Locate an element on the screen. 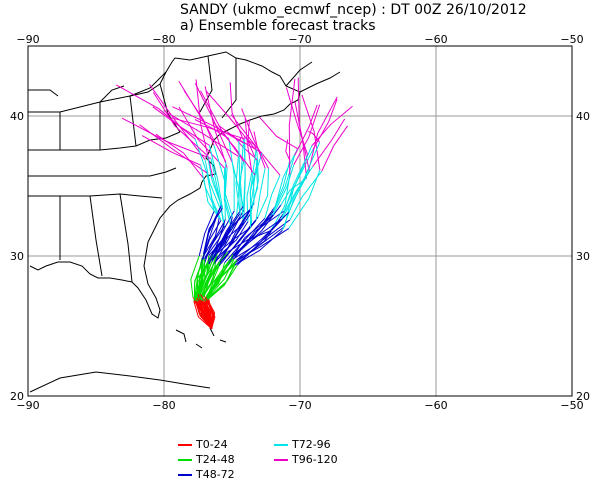  legend-label: T0-24 is located at coordinates (212, 444).